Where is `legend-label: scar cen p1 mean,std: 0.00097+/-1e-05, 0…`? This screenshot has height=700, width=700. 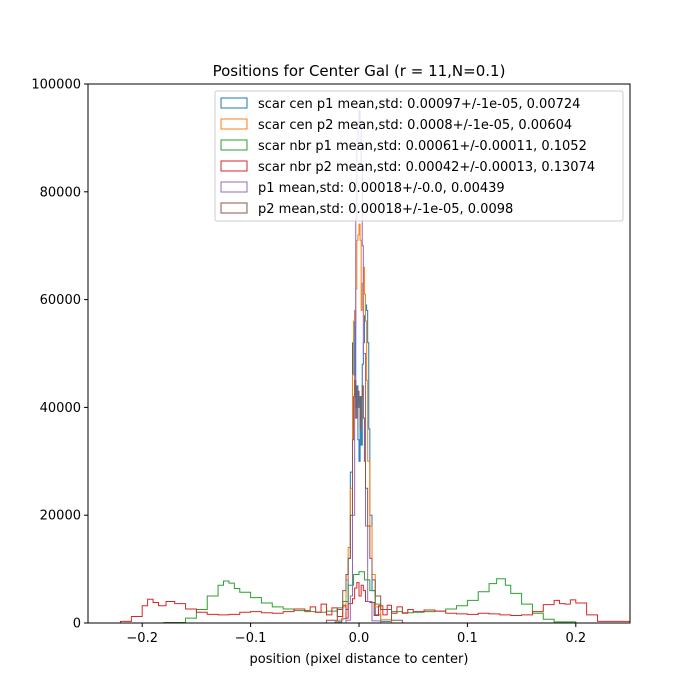 legend-label: scar cen p1 mean,std: 0.00097+/-1e-05, 0… is located at coordinates (419, 104).